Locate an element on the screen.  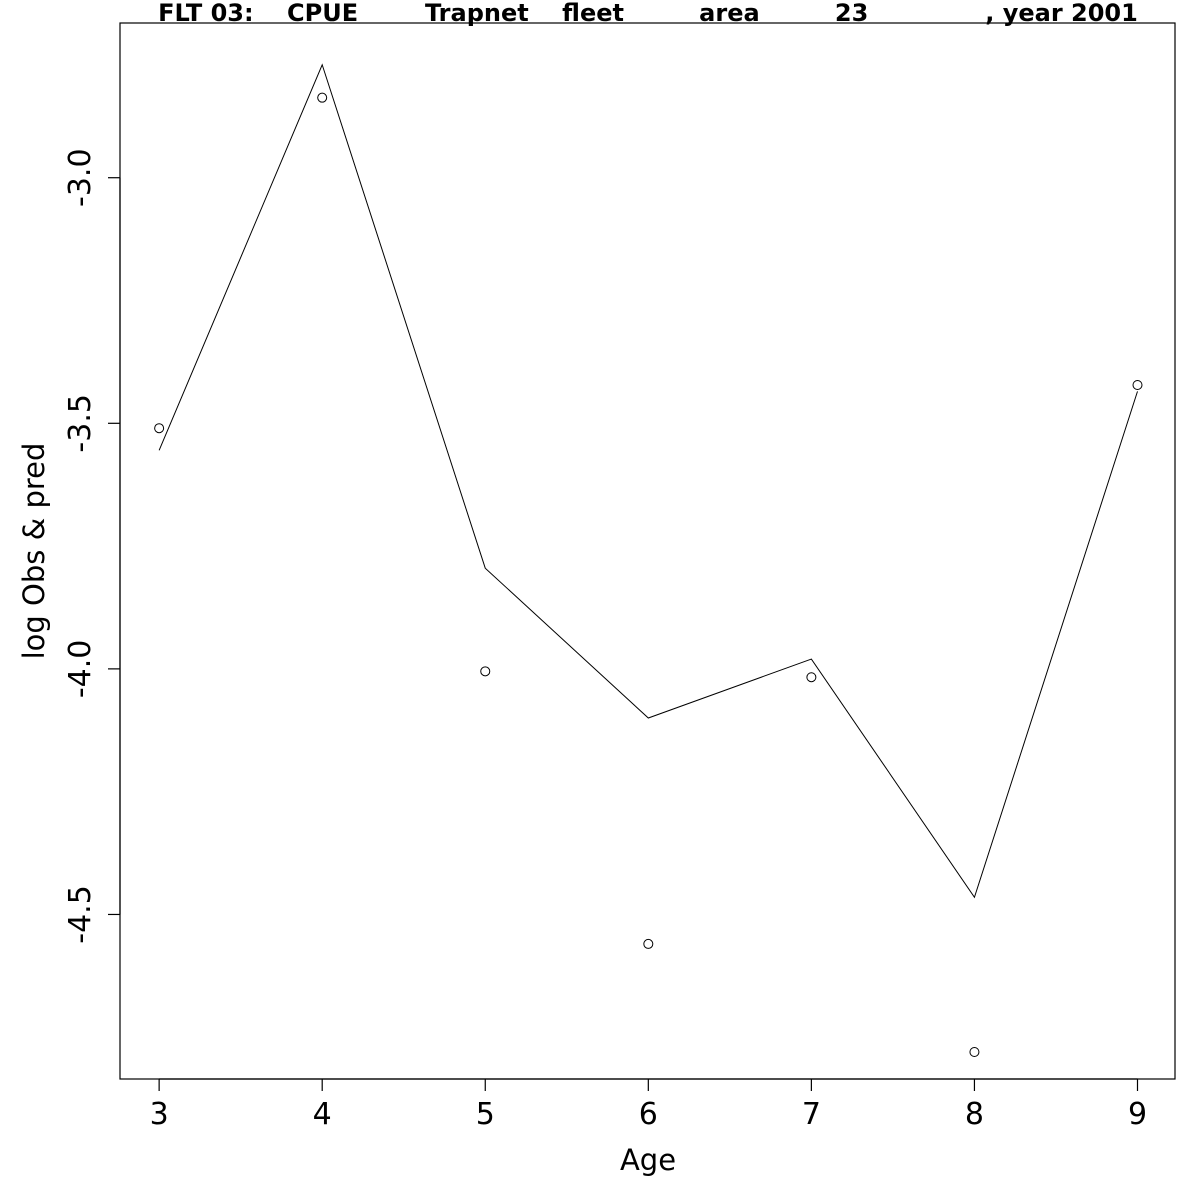
y-tick-label: -4.5 is located at coordinates (80, 914).